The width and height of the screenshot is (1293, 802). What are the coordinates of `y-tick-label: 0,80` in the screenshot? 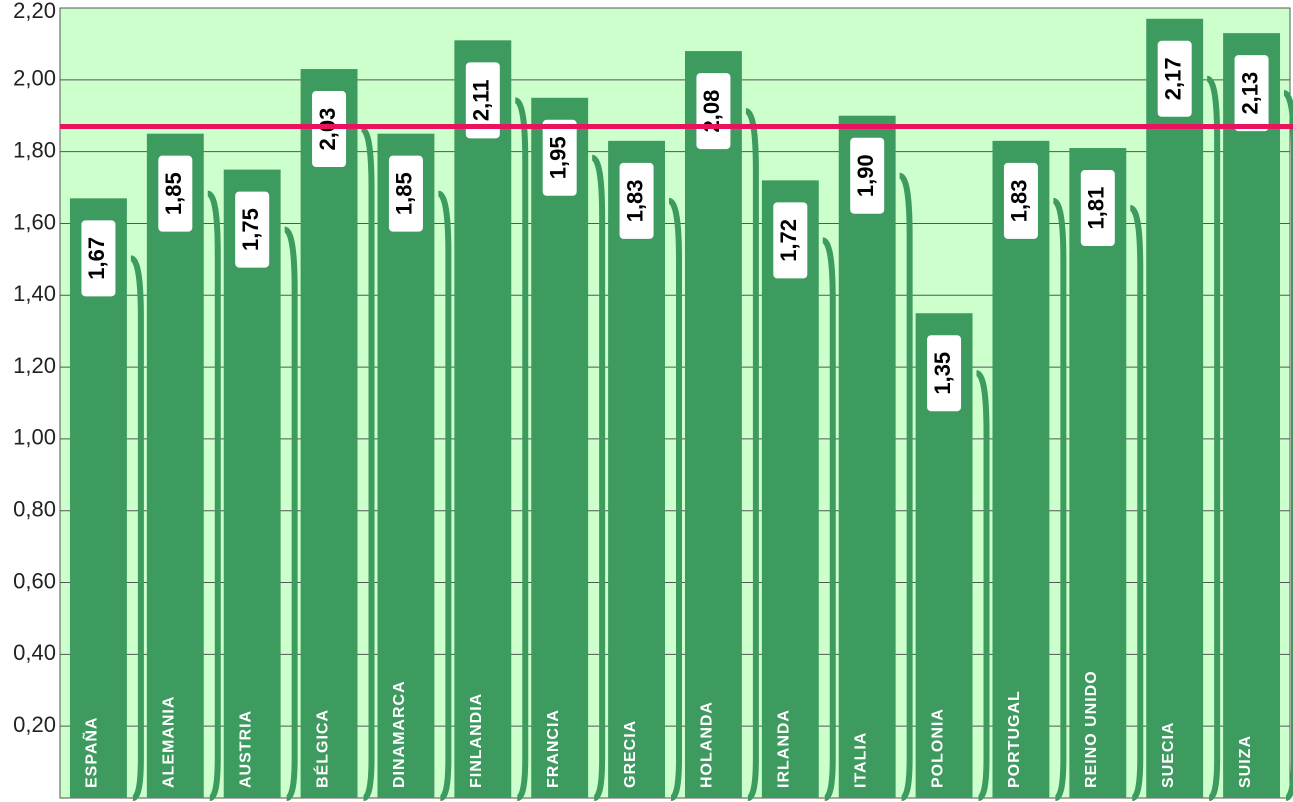 It's located at (34, 509).